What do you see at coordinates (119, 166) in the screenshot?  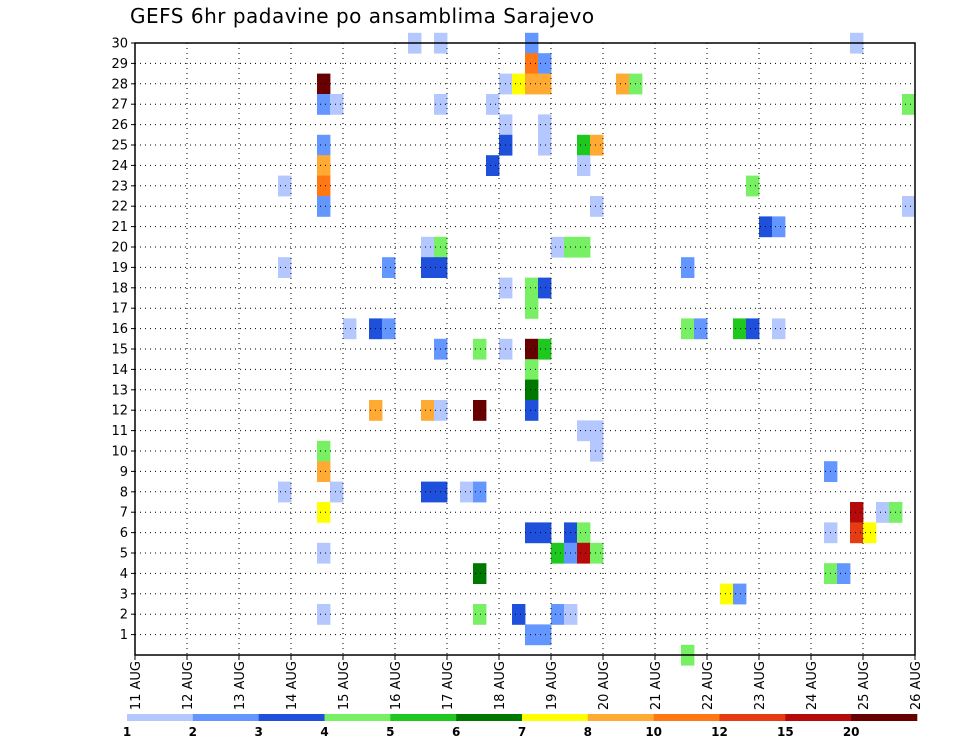 I see `y-tick-label: 24` at bounding box center [119, 166].